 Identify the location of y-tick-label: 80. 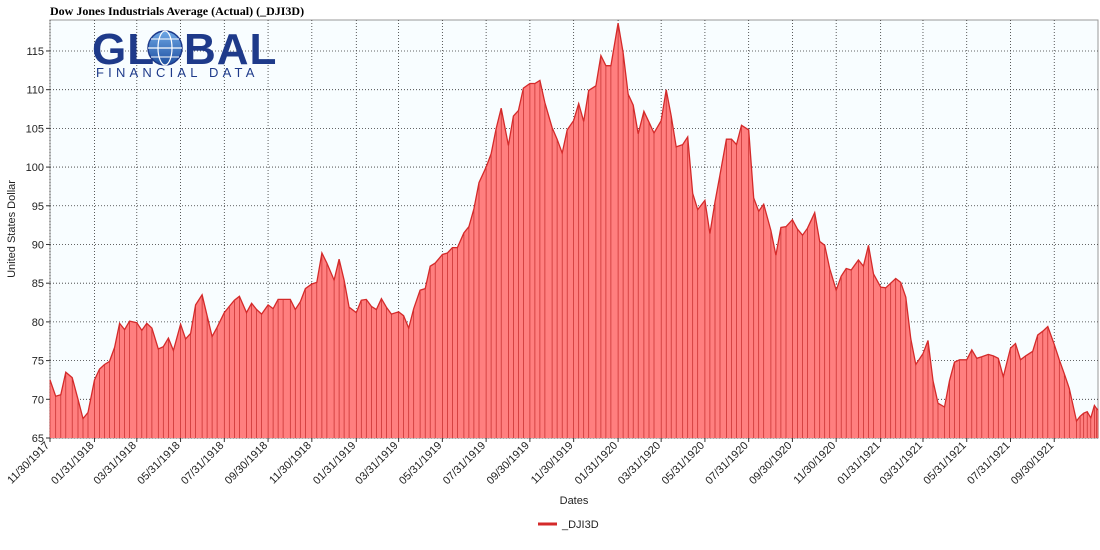
(38, 323).